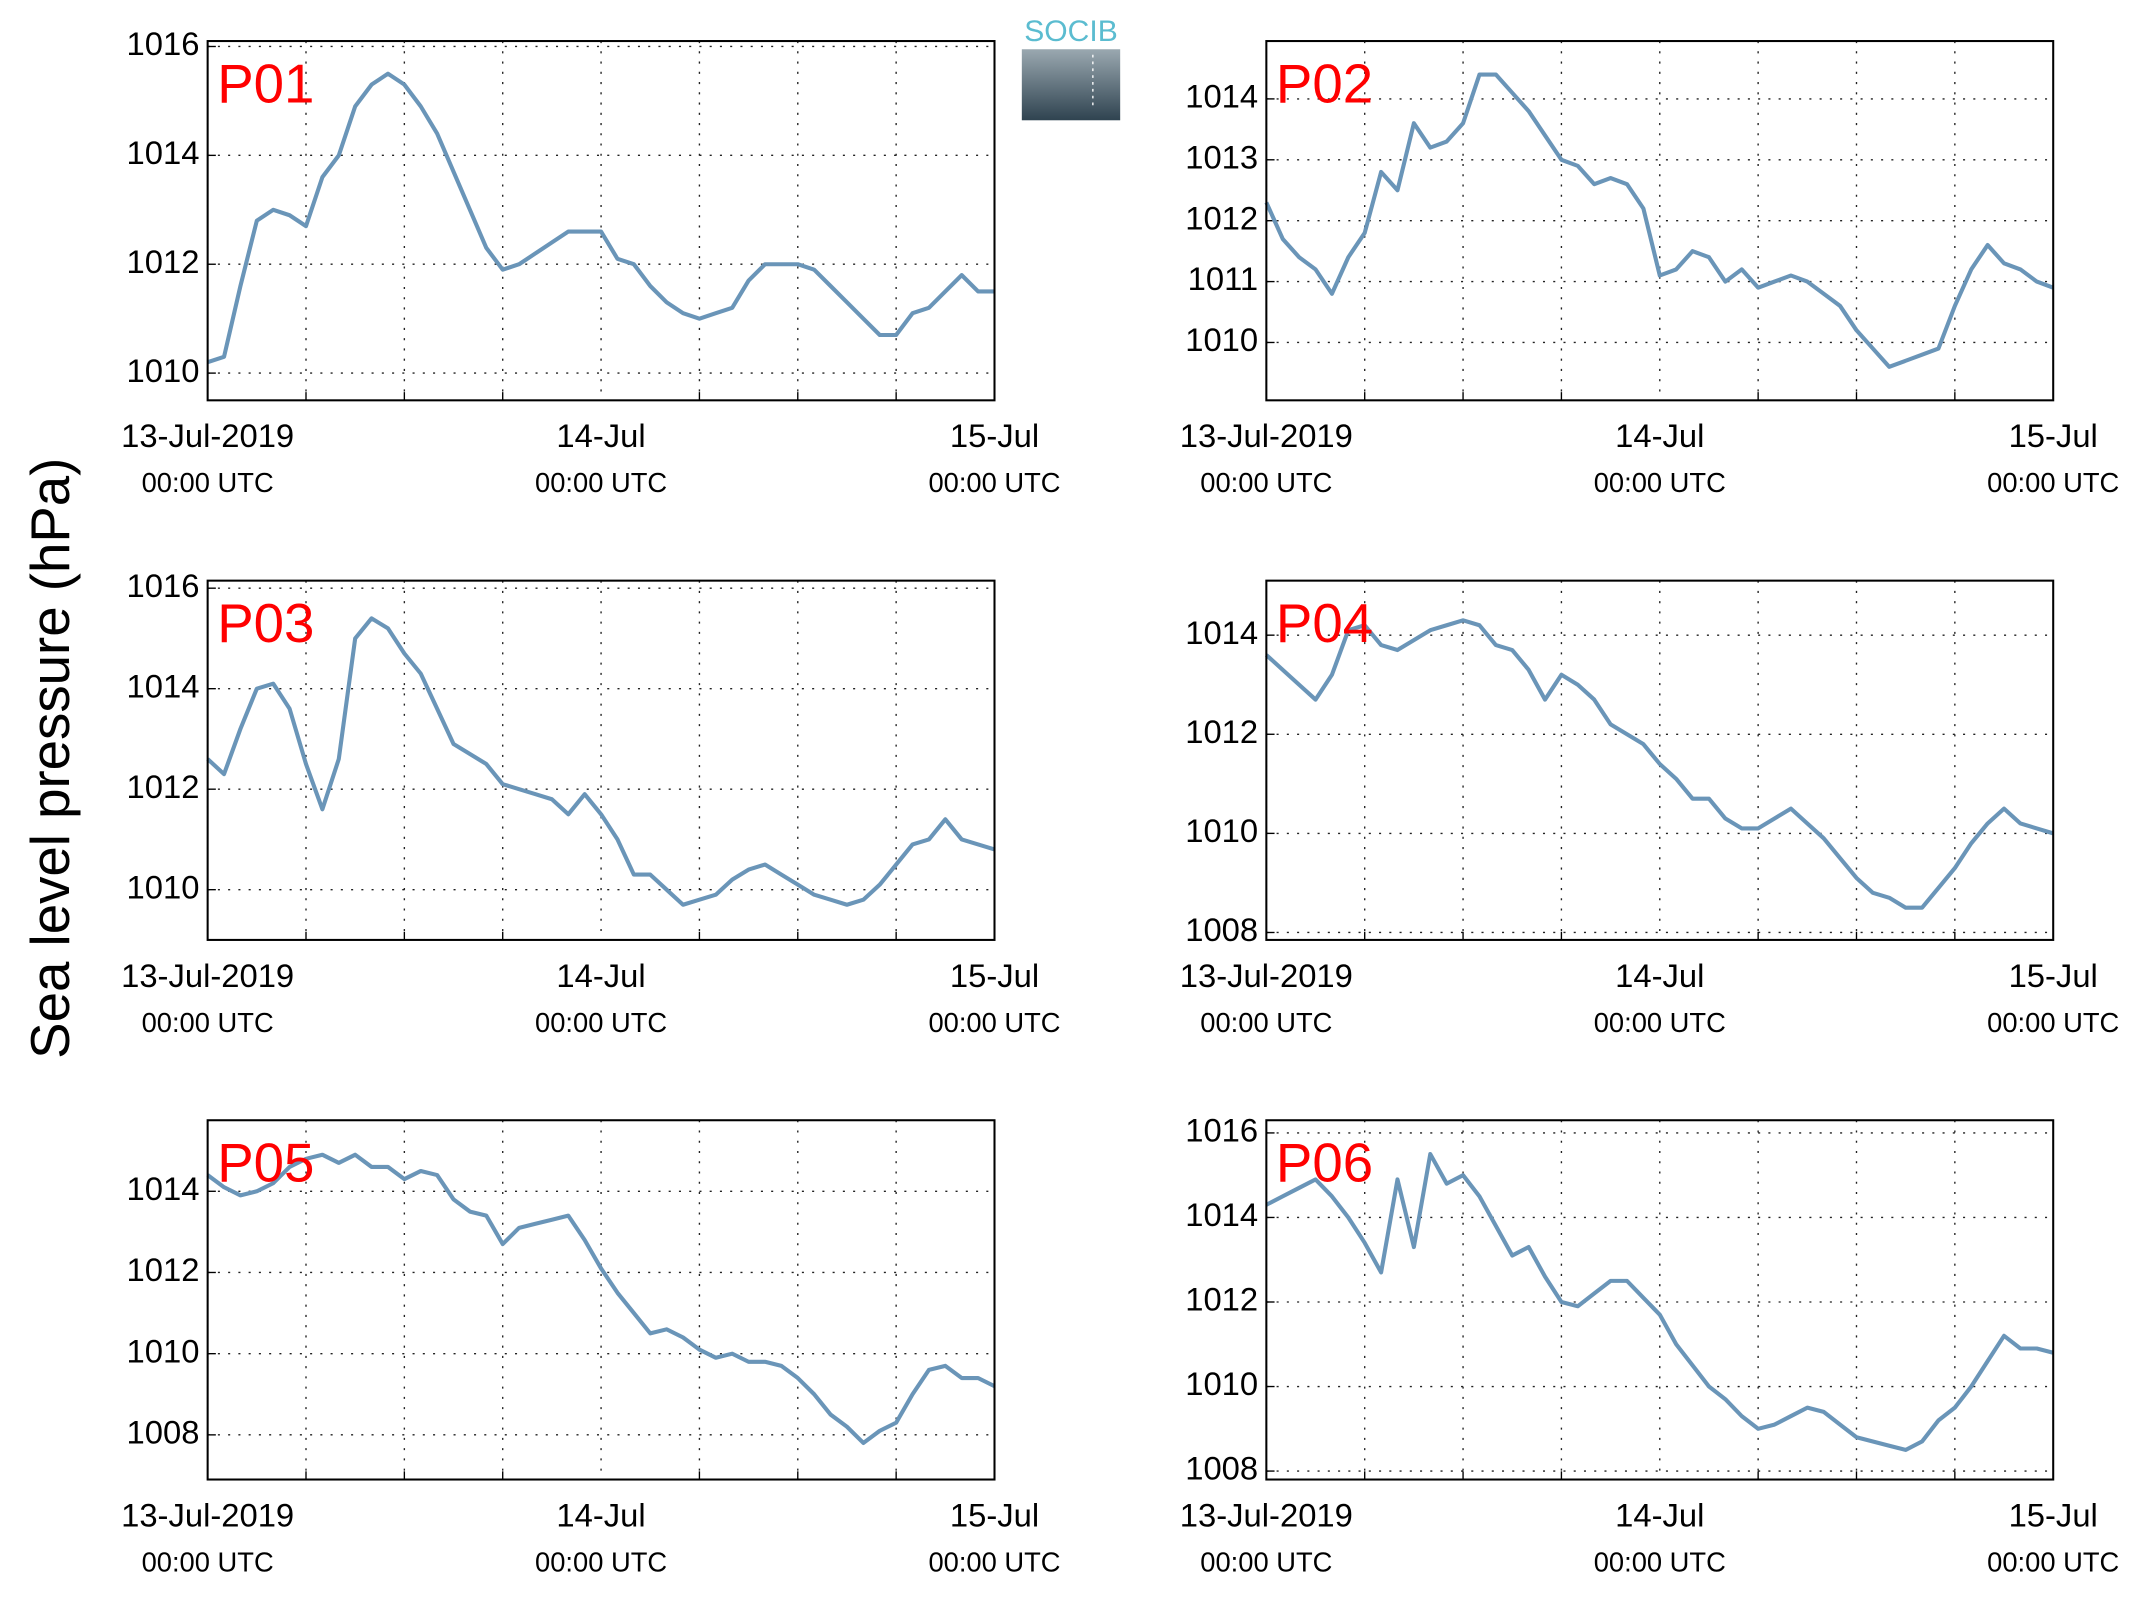 The height and width of the screenshot is (1608, 2142). Describe the element at coordinates (265, 623) in the screenshot. I see `panel-title: P03` at that location.